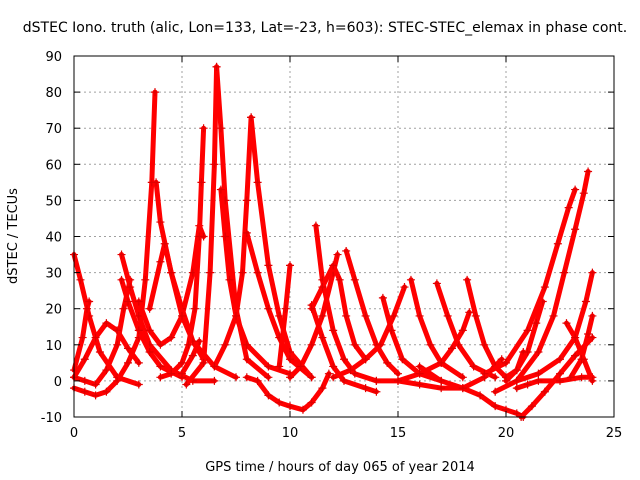 The width and height of the screenshot is (640, 480). I want to click on x-tick-label: 10, so click(290, 433).